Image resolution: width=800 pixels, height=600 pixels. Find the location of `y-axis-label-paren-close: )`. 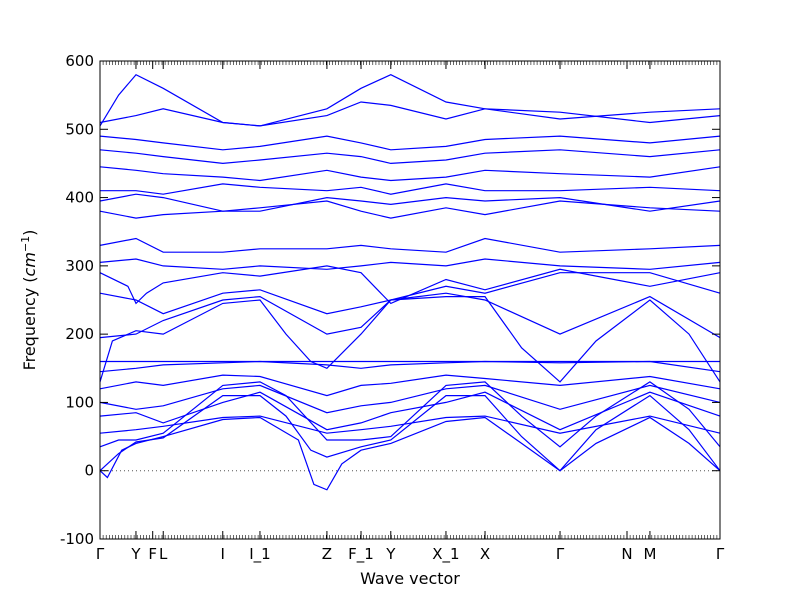

y-axis-label-paren-close: ) is located at coordinates (29, 233).